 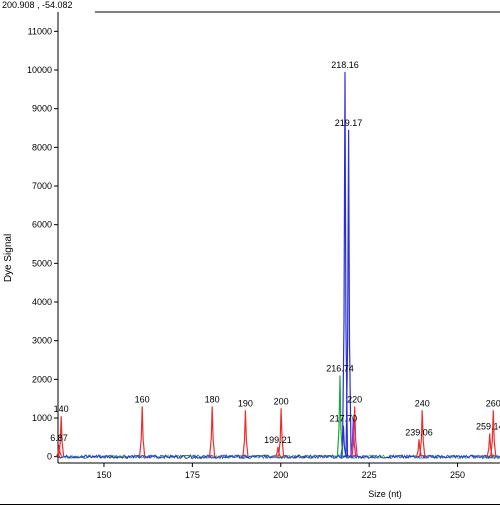 I want to click on peak-label: 217.70, so click(x=344, y=419).